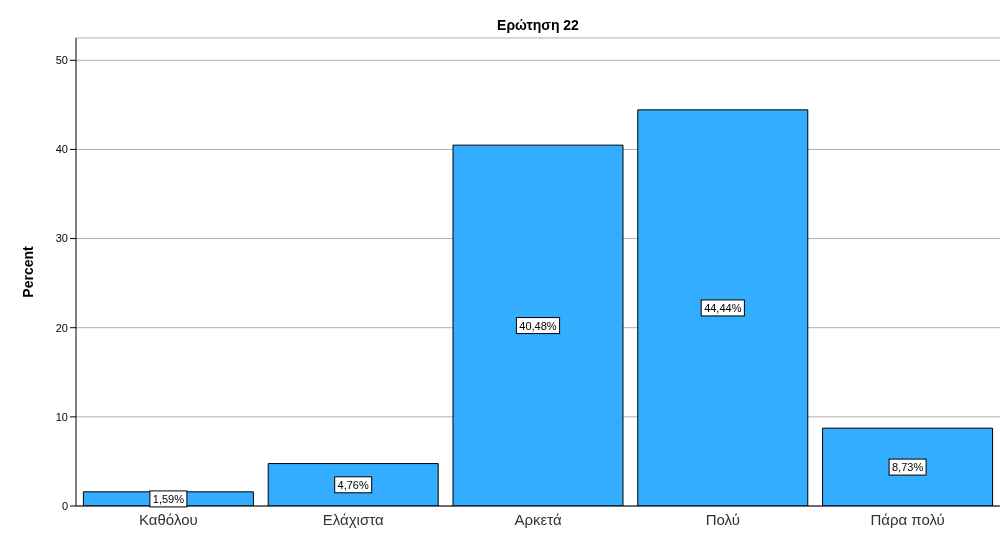  I want to click on y-axis-title: Percent, so click(27, 271).